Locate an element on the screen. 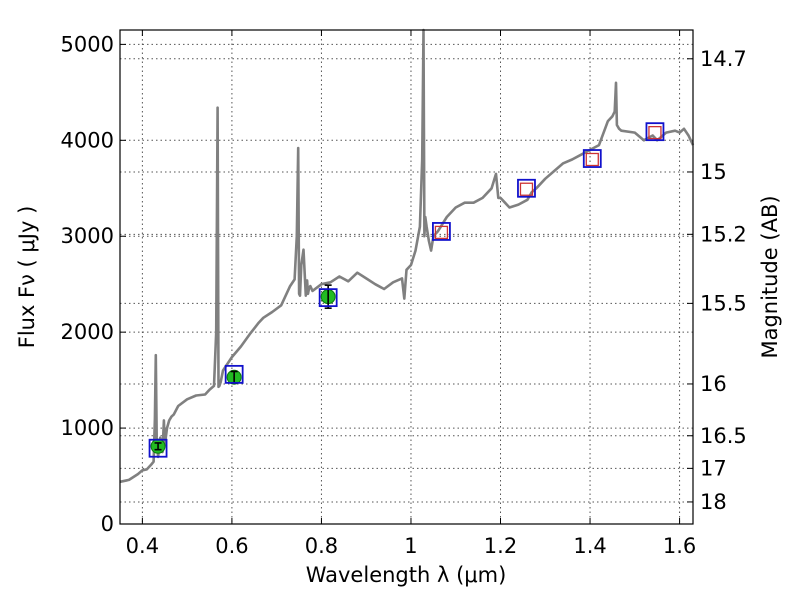  x-axis-label: Wavelength λ (μm) is located at coordinates (406, 575).